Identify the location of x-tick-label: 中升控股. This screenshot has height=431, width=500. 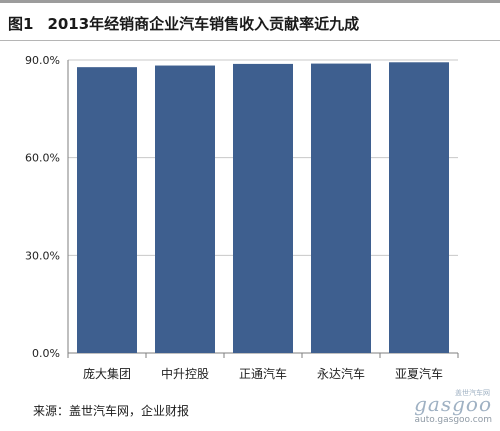
(185, 373).